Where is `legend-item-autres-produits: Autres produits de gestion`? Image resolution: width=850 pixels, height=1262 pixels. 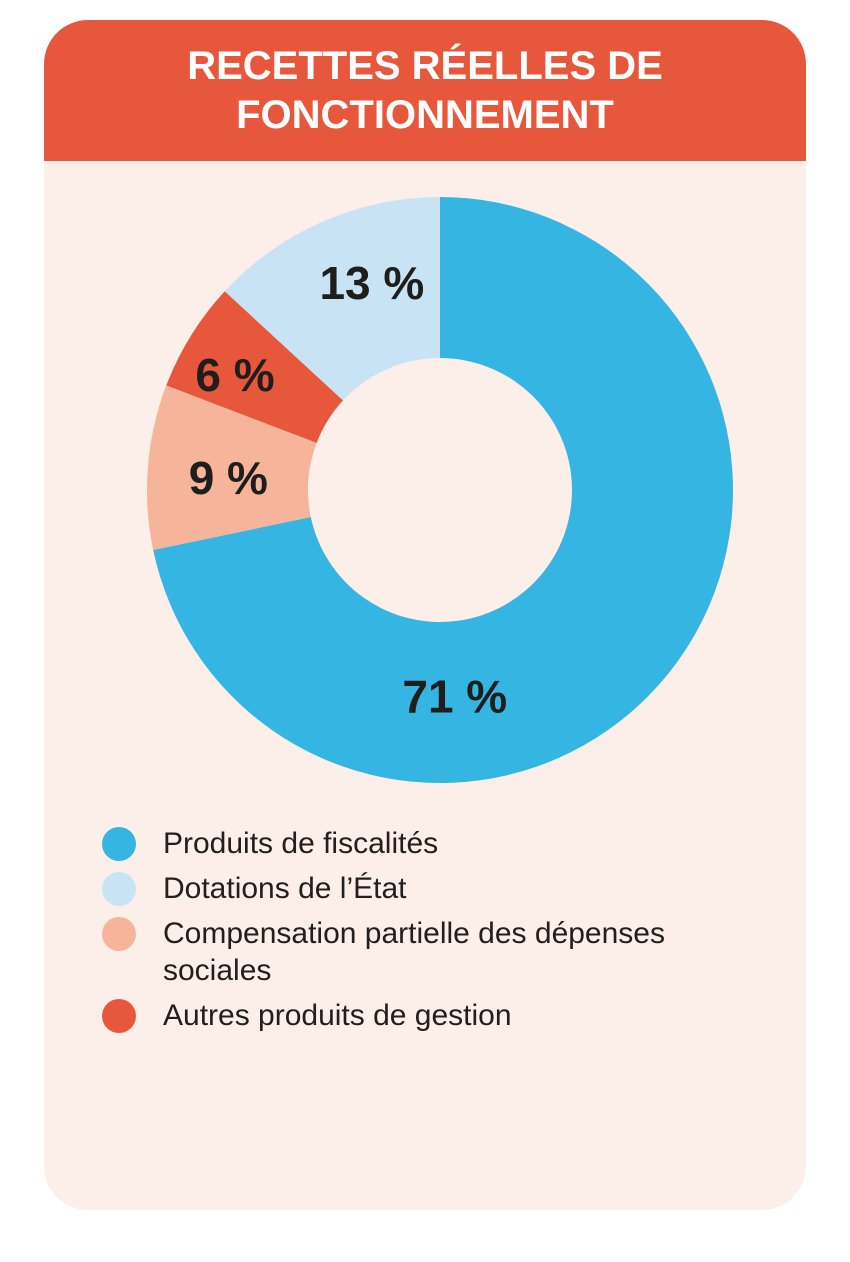 legend-item-autres-produits: Autres produits de gestion is located at coordinates (432, 1015).